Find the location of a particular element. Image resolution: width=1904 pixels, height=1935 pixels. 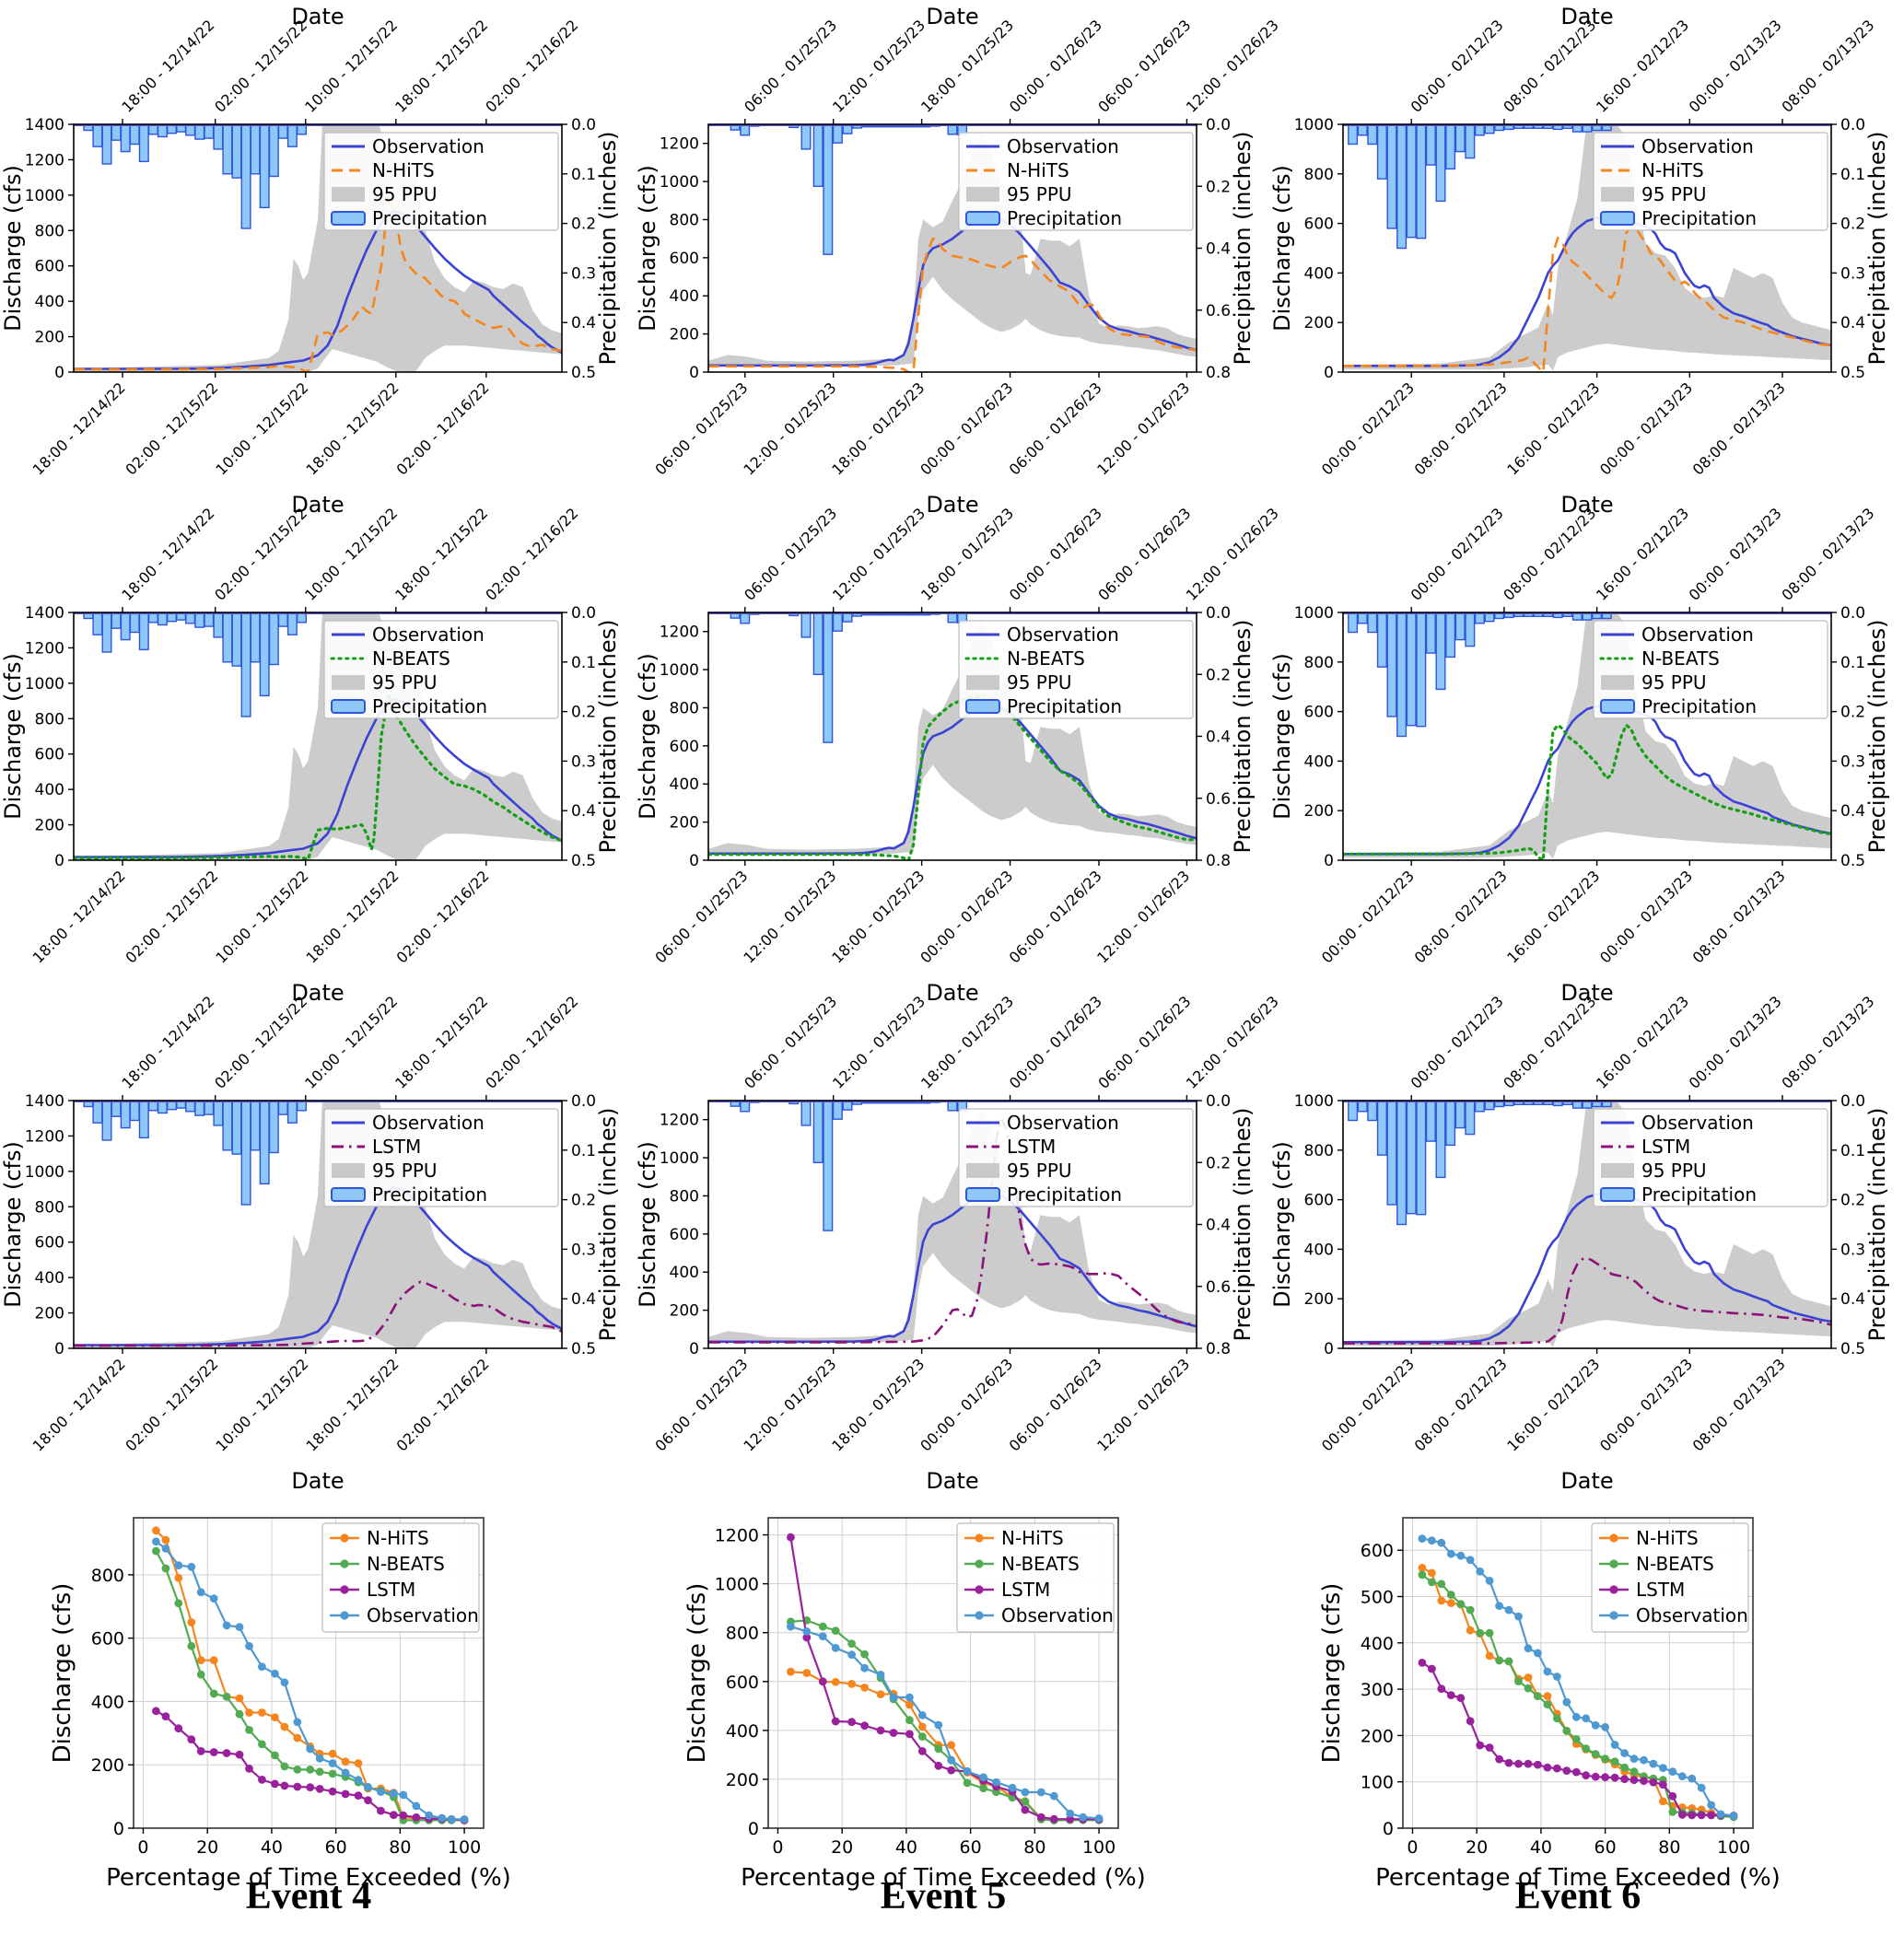

x-tick-label-top: 16:00 - 02/12/23 is located at coordinates (1642, 554).